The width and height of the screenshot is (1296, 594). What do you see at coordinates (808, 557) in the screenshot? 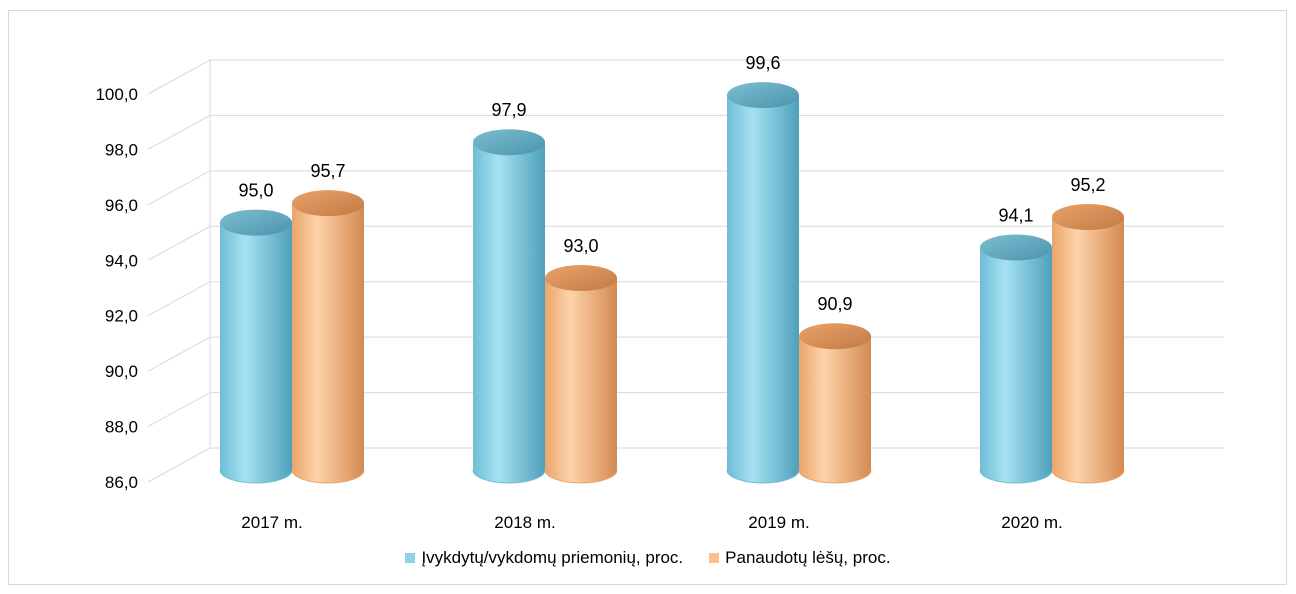
I see `legend-label-series-2: Panaudotų lėšų, proc.` at bounding box center [808, 557].